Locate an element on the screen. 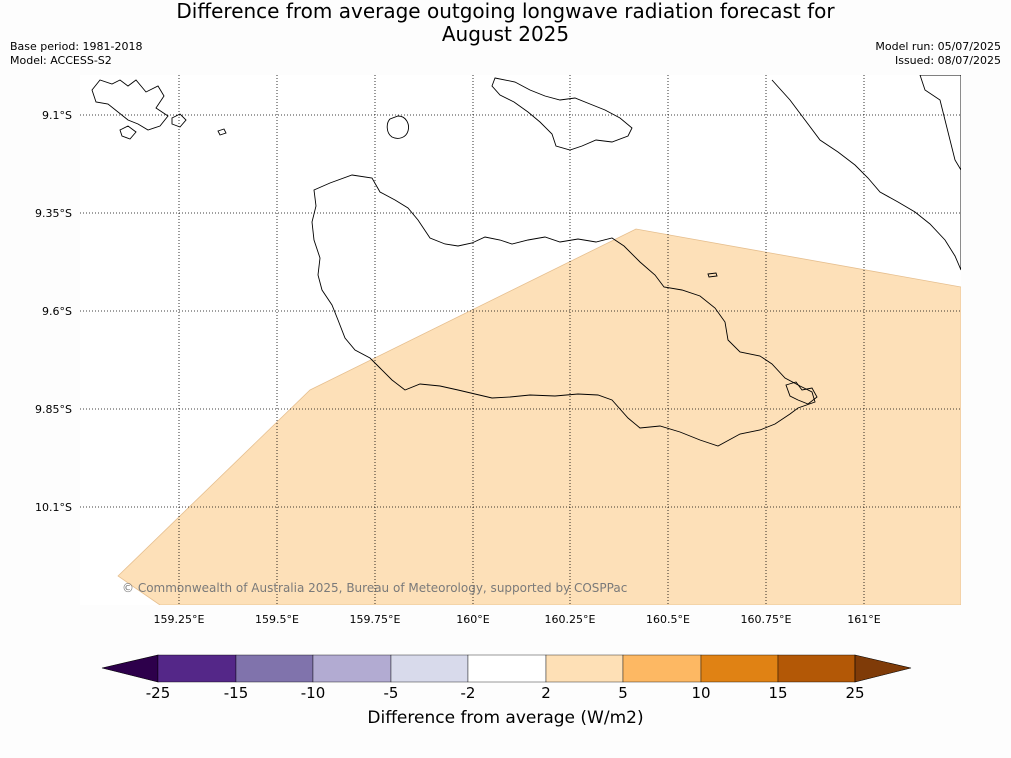  colorbar is located at coordinates (506, 668).